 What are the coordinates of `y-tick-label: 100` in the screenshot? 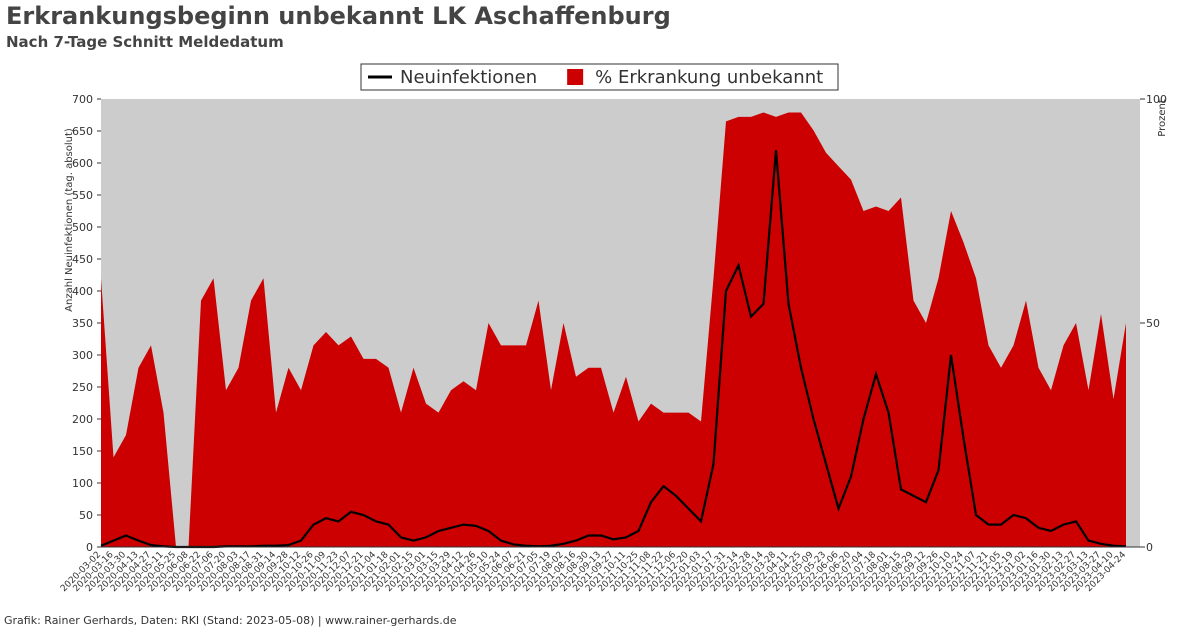 It's located at (82, 483).